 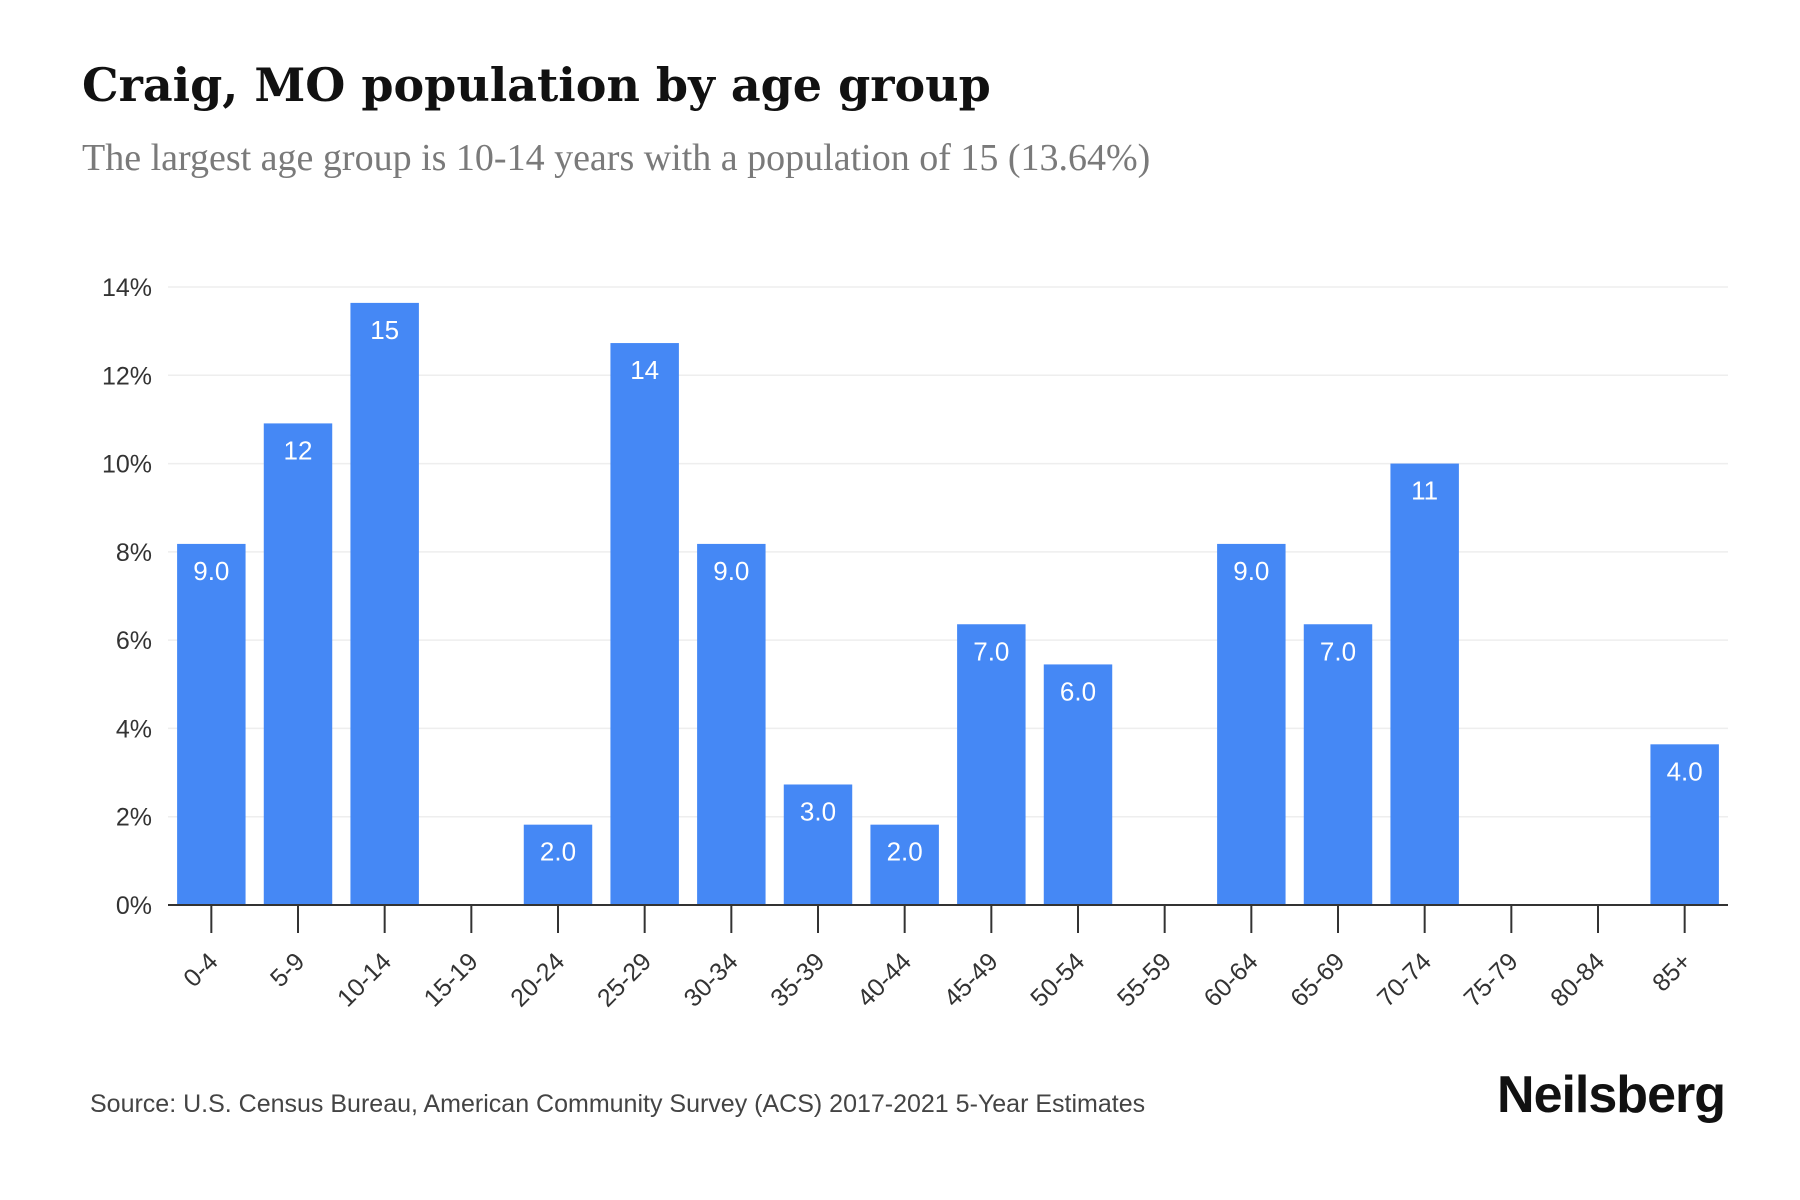 I want to click on x-tick-label: 45-49, so click(x=971, y=979).